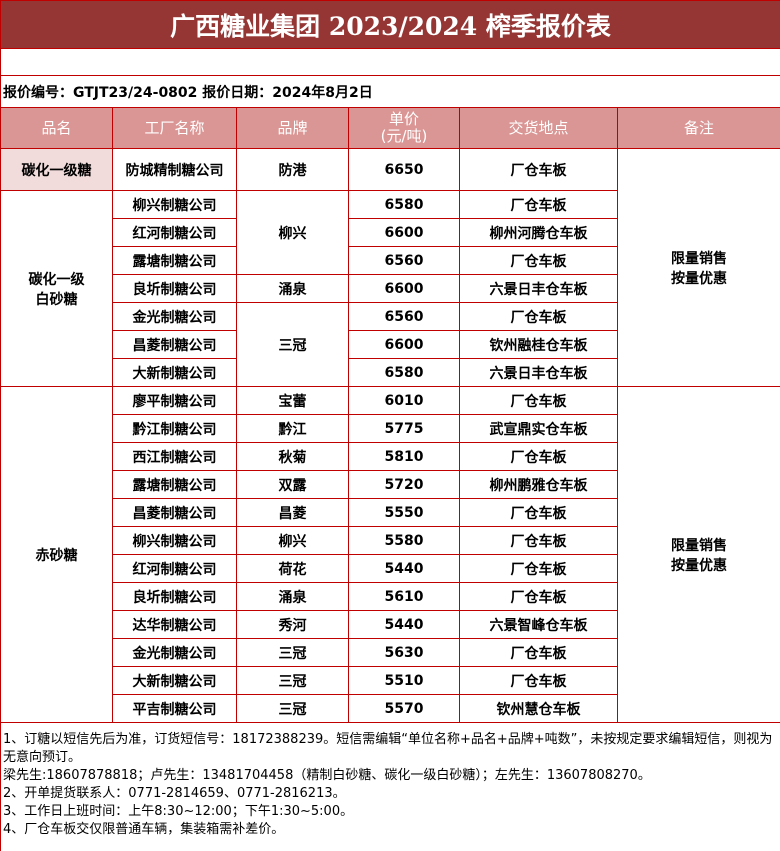  I want to click on product-name: 赤砂糖, so click(56, 554).